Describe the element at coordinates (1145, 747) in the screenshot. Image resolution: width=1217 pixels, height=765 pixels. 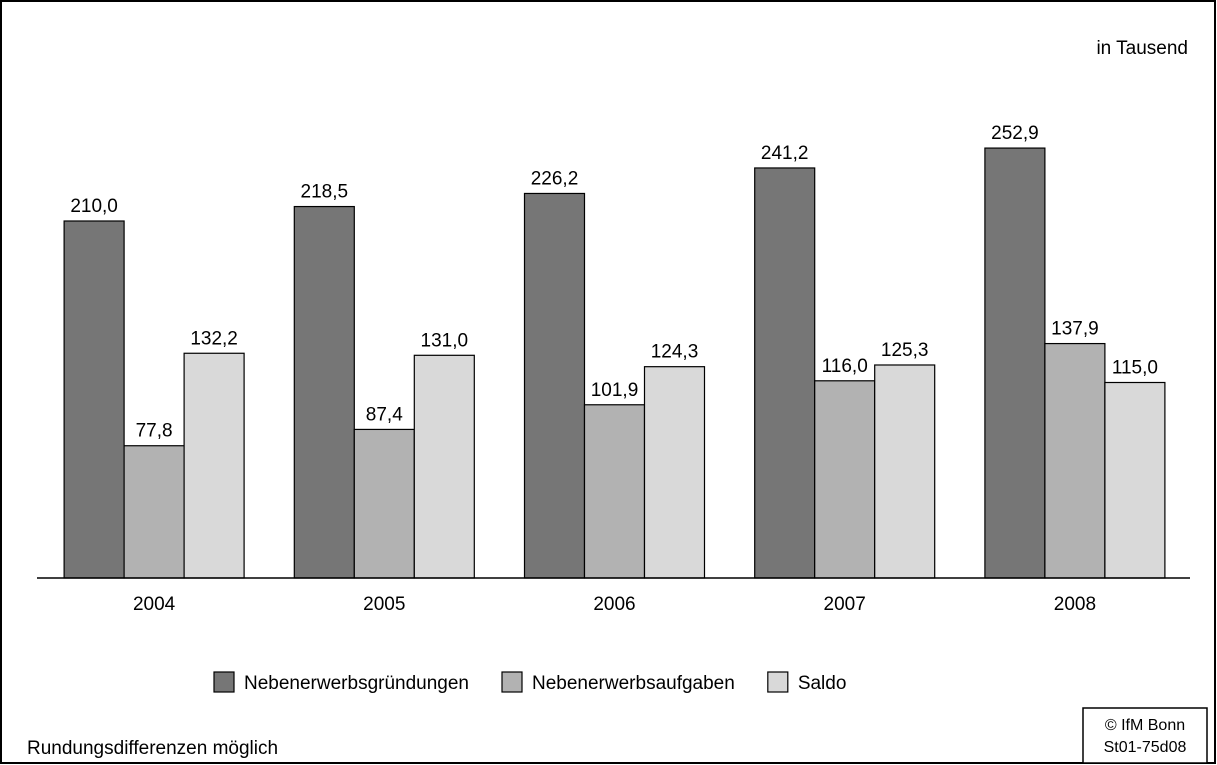
I see `source: St01-75d08` at that location.